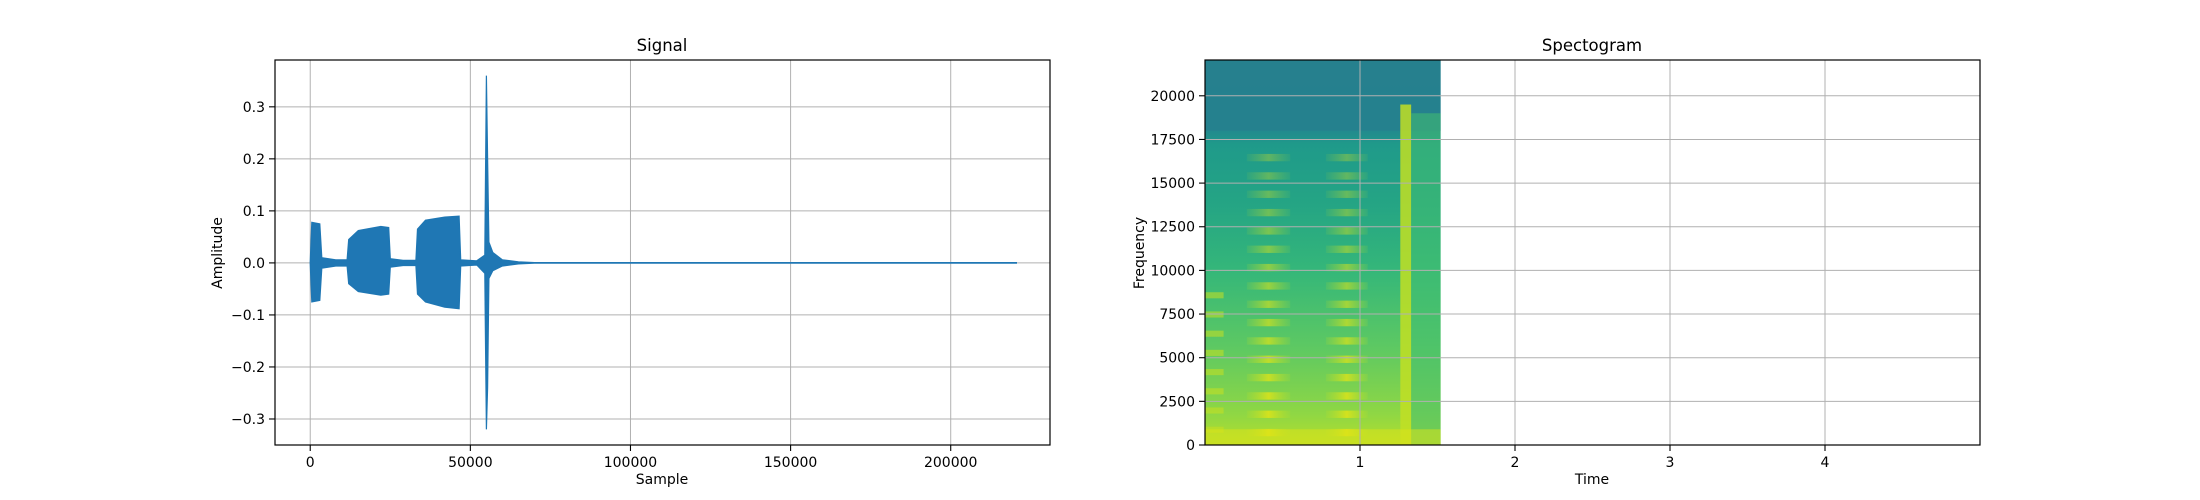  What do you see at coordinates (1426, 279) in the screenshot?
I see `spectrogram-decay` at bounding box center [1426, 279].